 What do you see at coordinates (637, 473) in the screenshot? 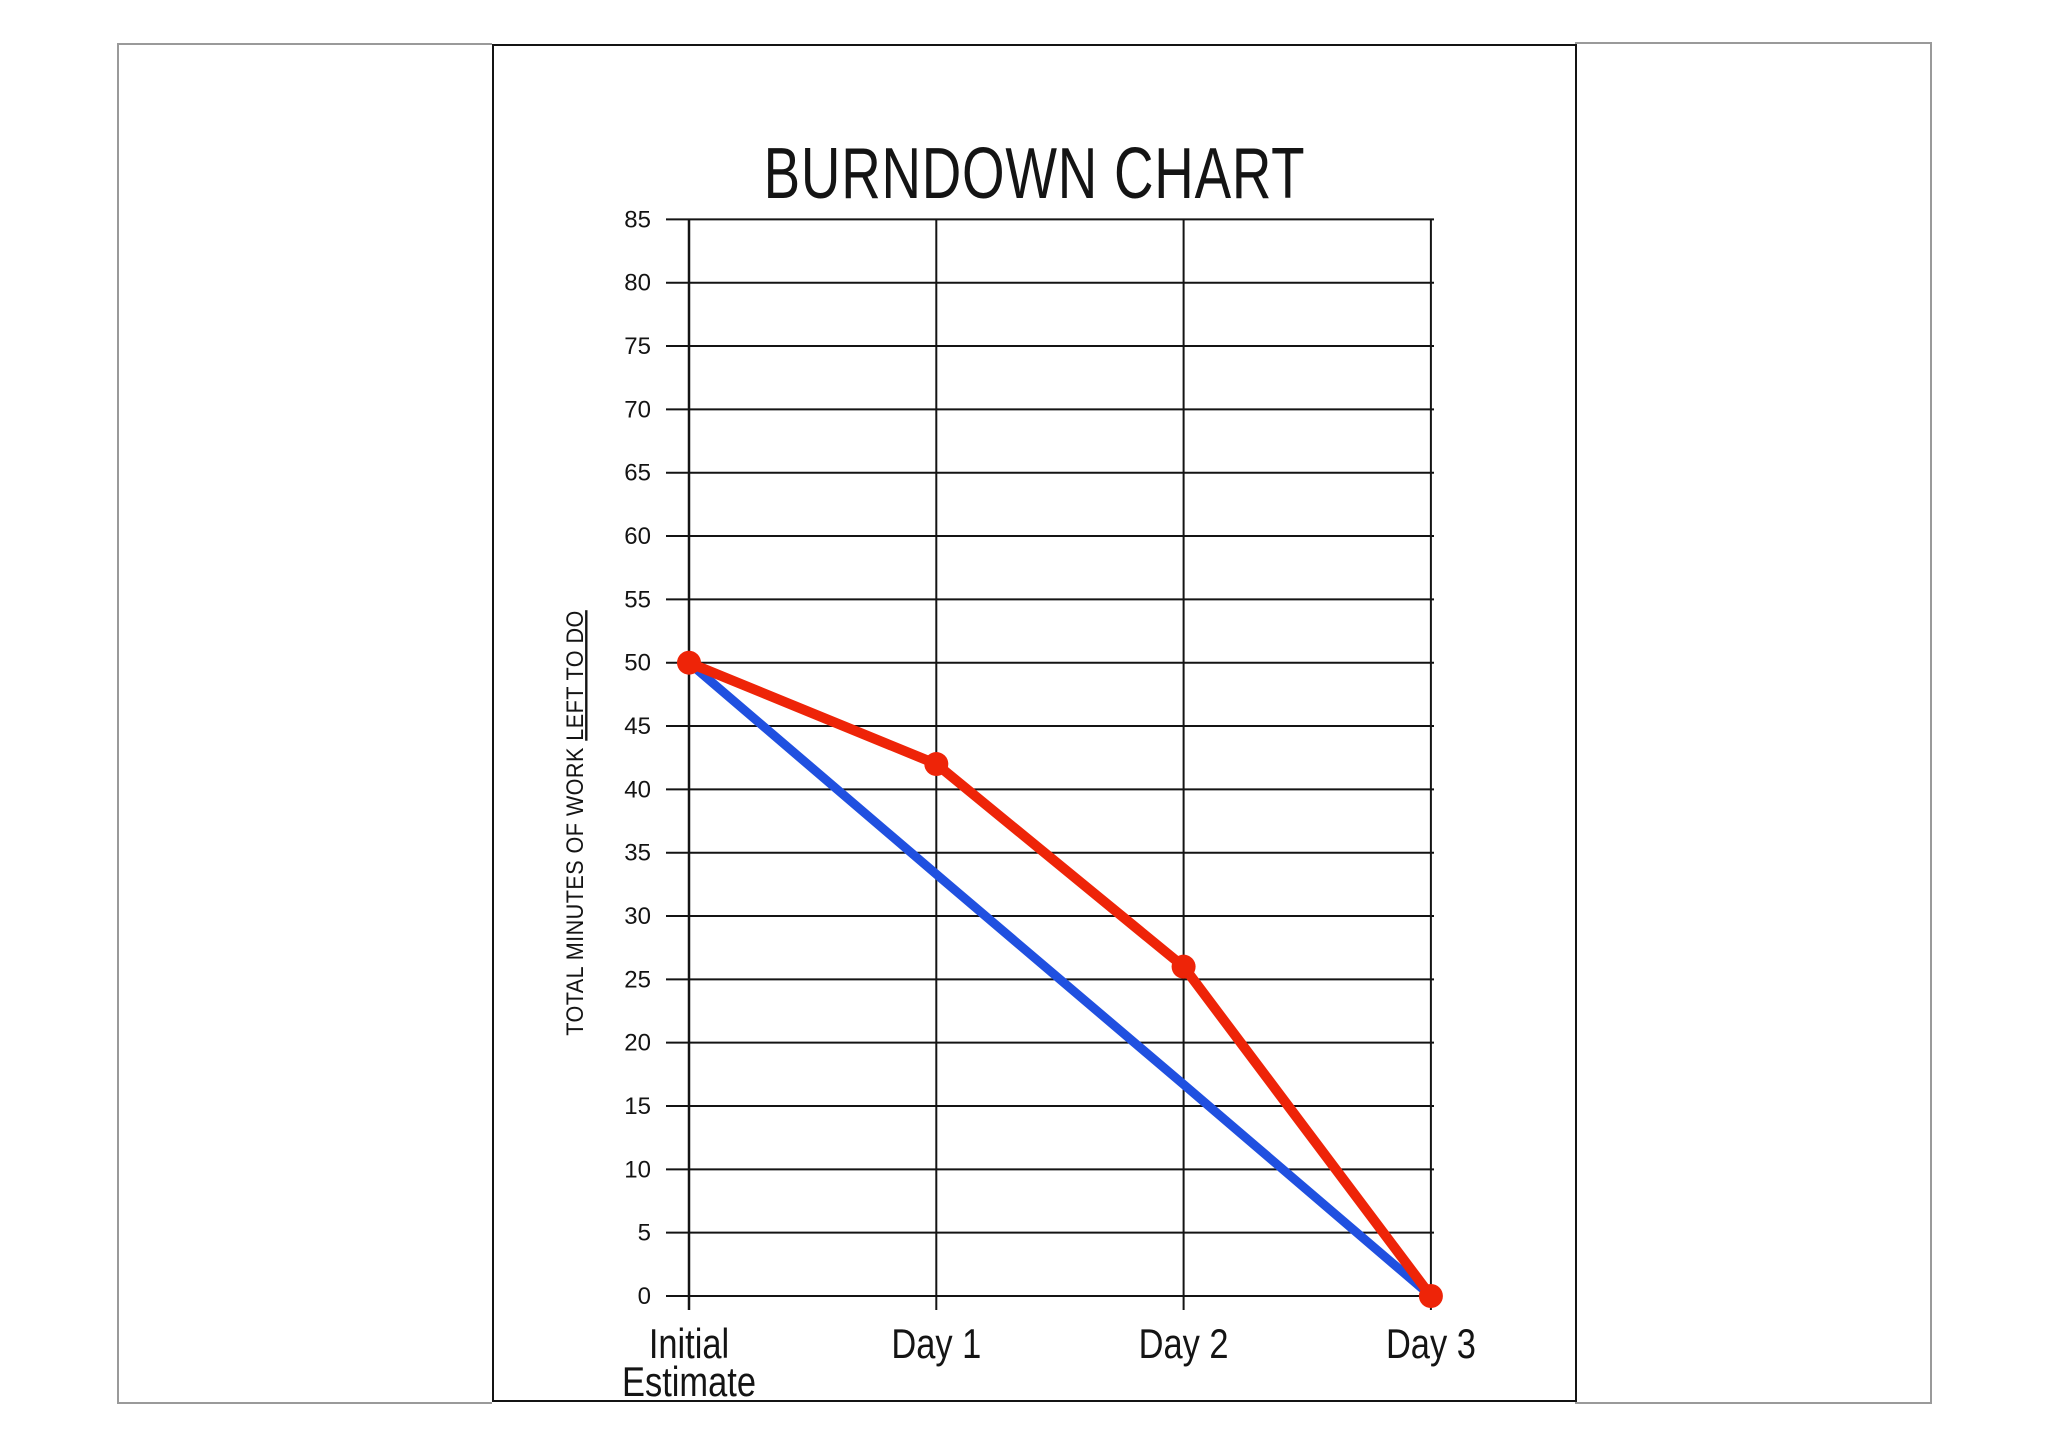
I see `y-tick-label: 65` at bounding box center [637, 473].